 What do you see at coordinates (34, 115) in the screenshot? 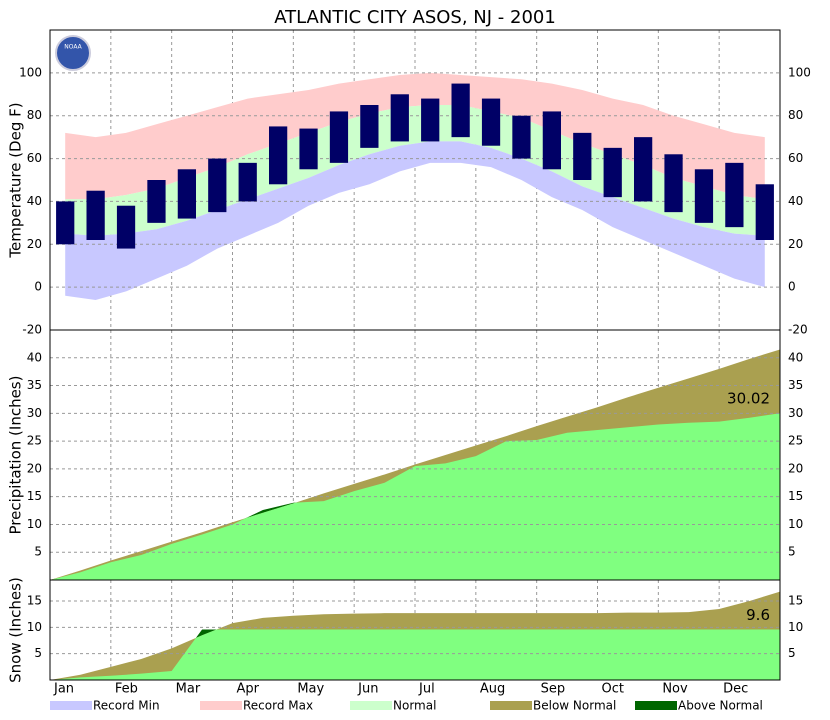
I see `y-tick-label: 80` at bounding box center [34, 115].